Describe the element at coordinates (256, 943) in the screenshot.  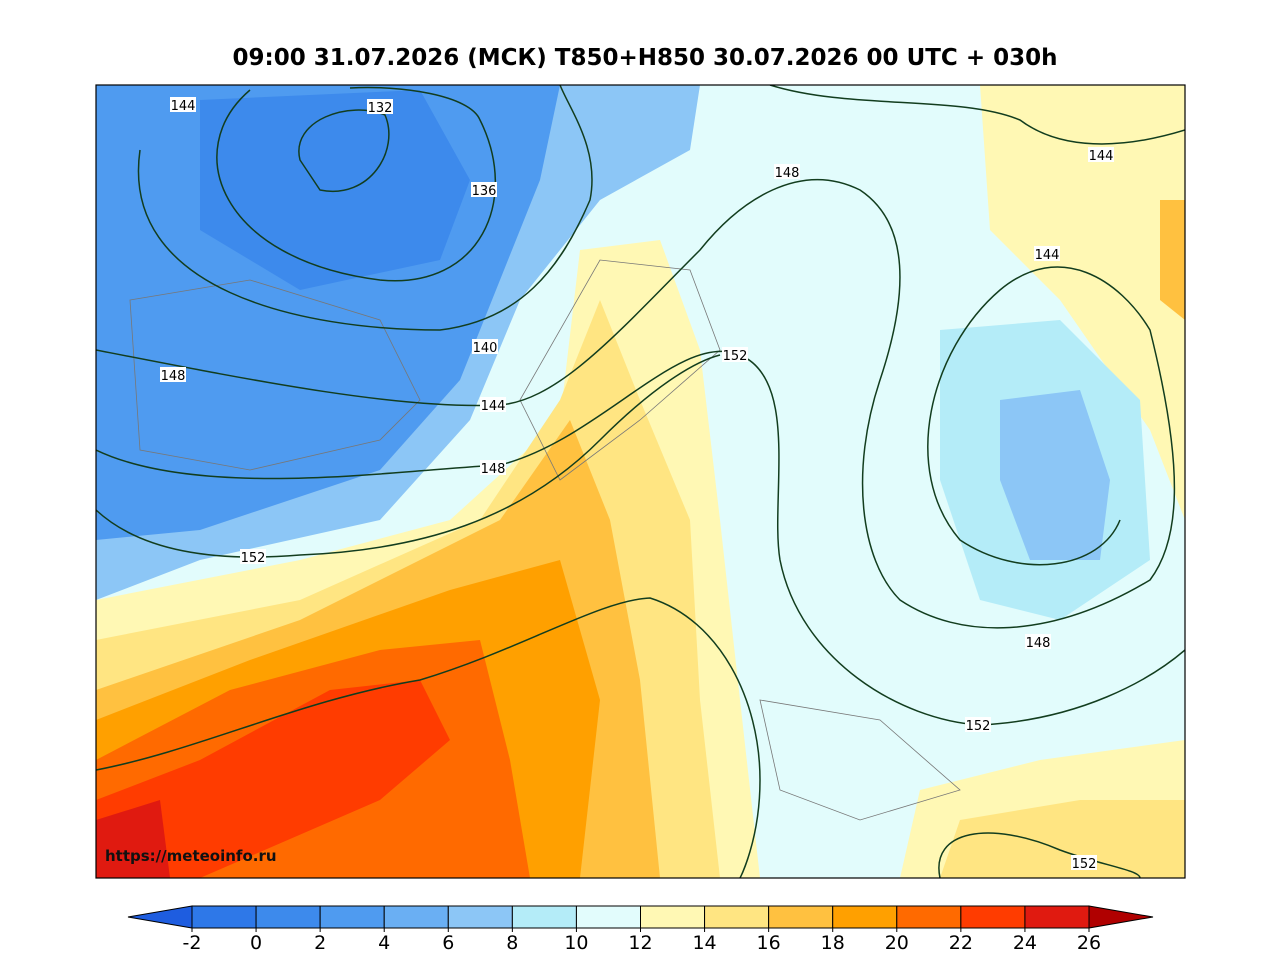
I see `colorbar-tick-label: 0` at that location.